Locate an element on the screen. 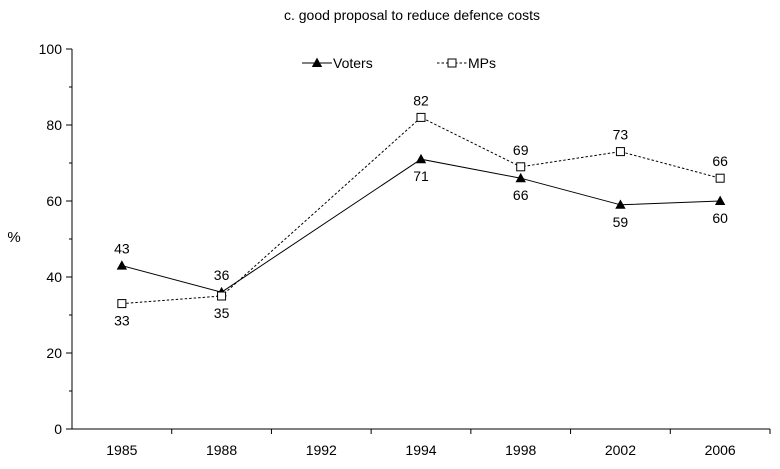  x-tick-label: 1988 is located at coordinates (221, 450).